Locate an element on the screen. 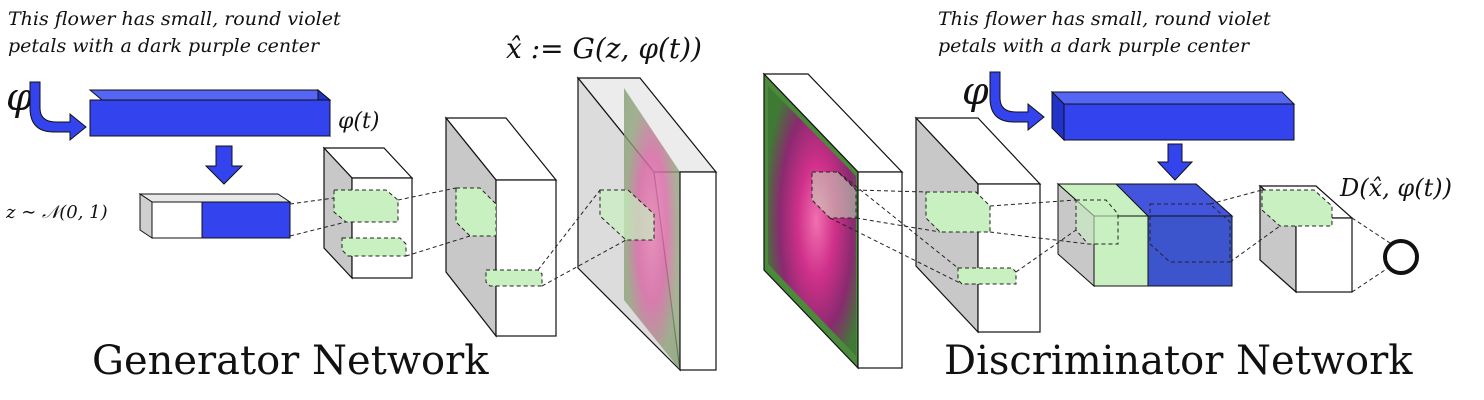 The width and height of the screenshot is (1484, 400). discriminator-output-label: D(x̂, φ(t)) is located at coordinates (1395, 188).